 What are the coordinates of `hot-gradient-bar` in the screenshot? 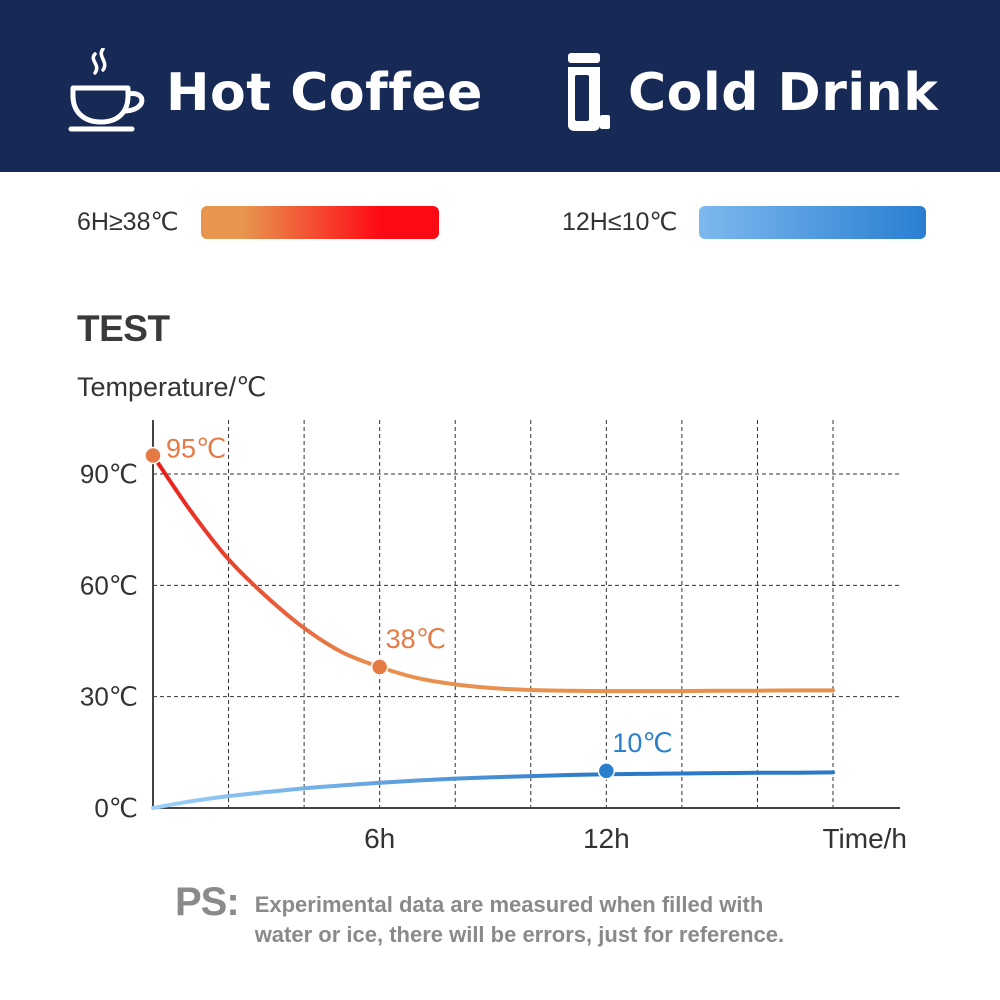 It's located at (319, 222).